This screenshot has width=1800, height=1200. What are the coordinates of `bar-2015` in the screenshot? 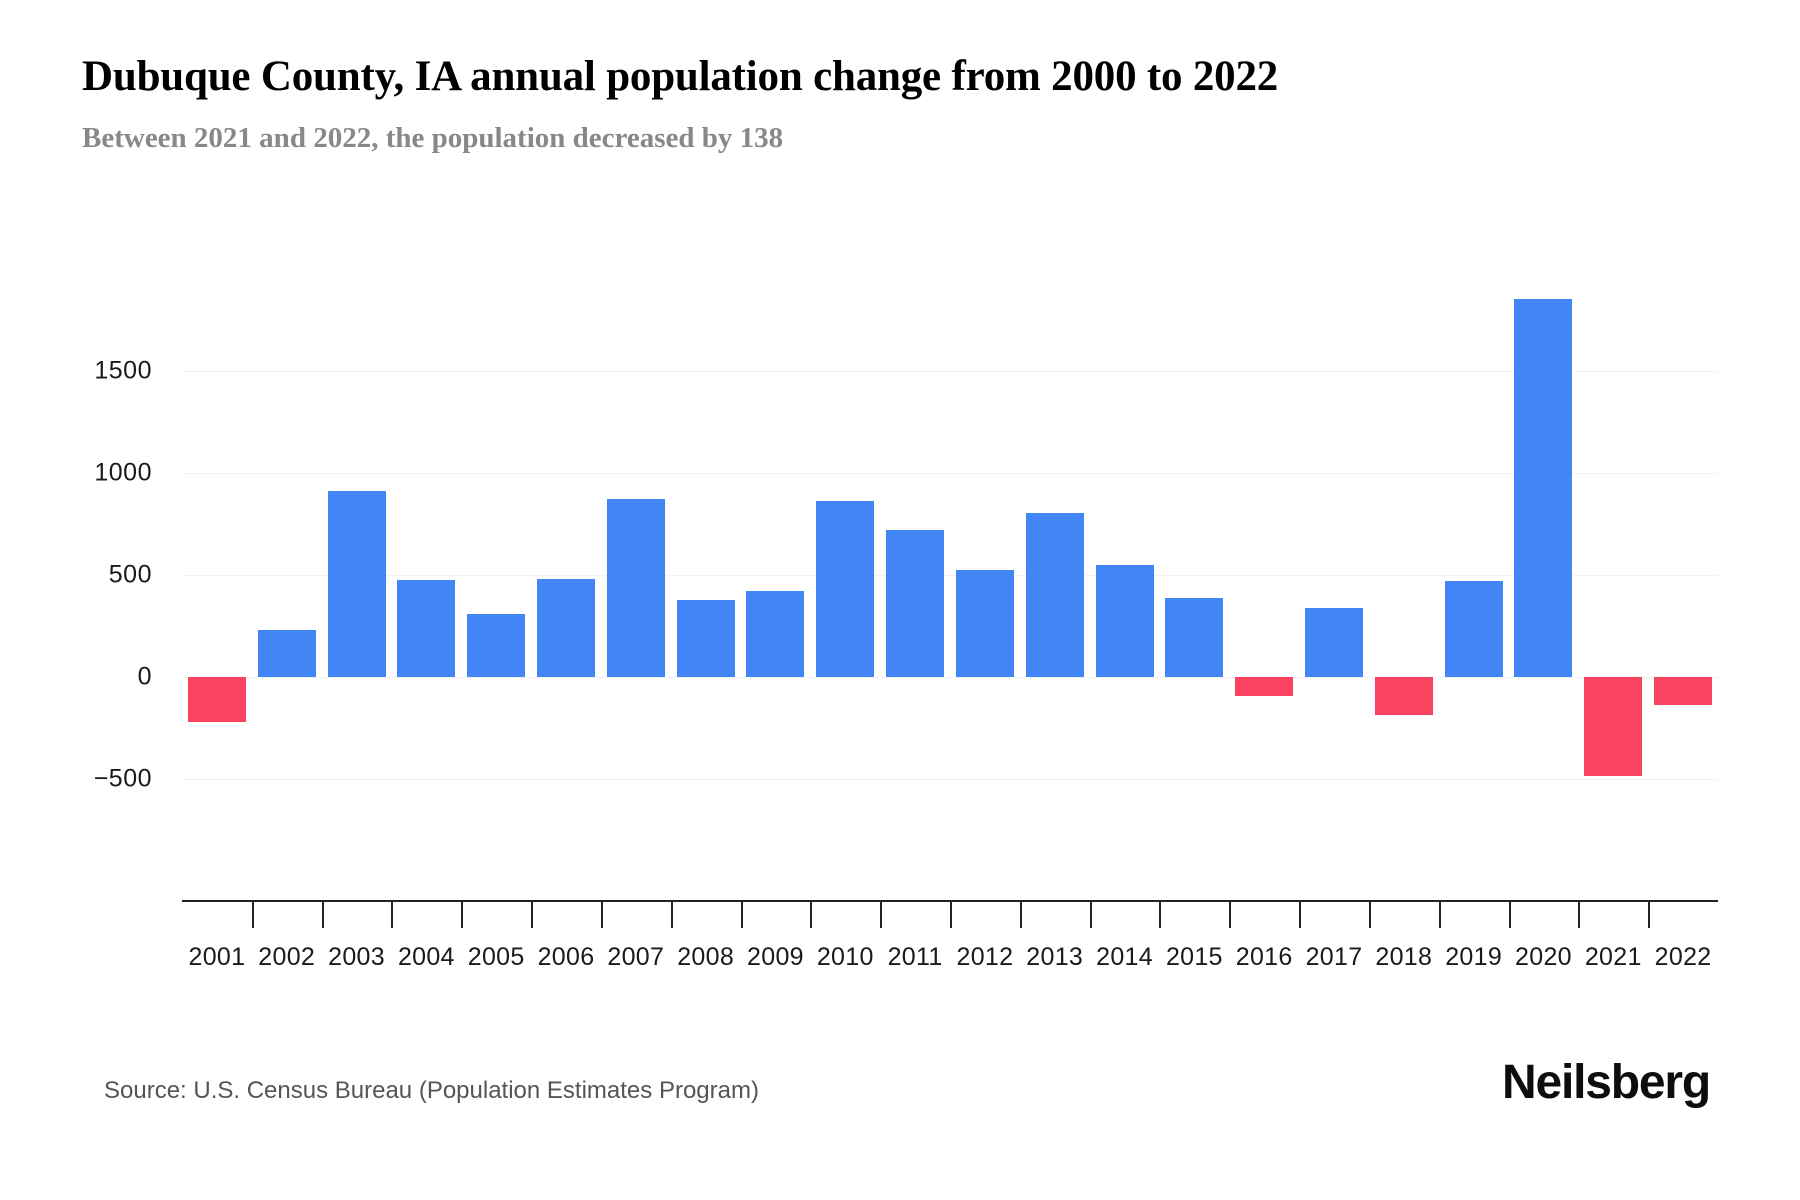 It's located at (1194, 637).